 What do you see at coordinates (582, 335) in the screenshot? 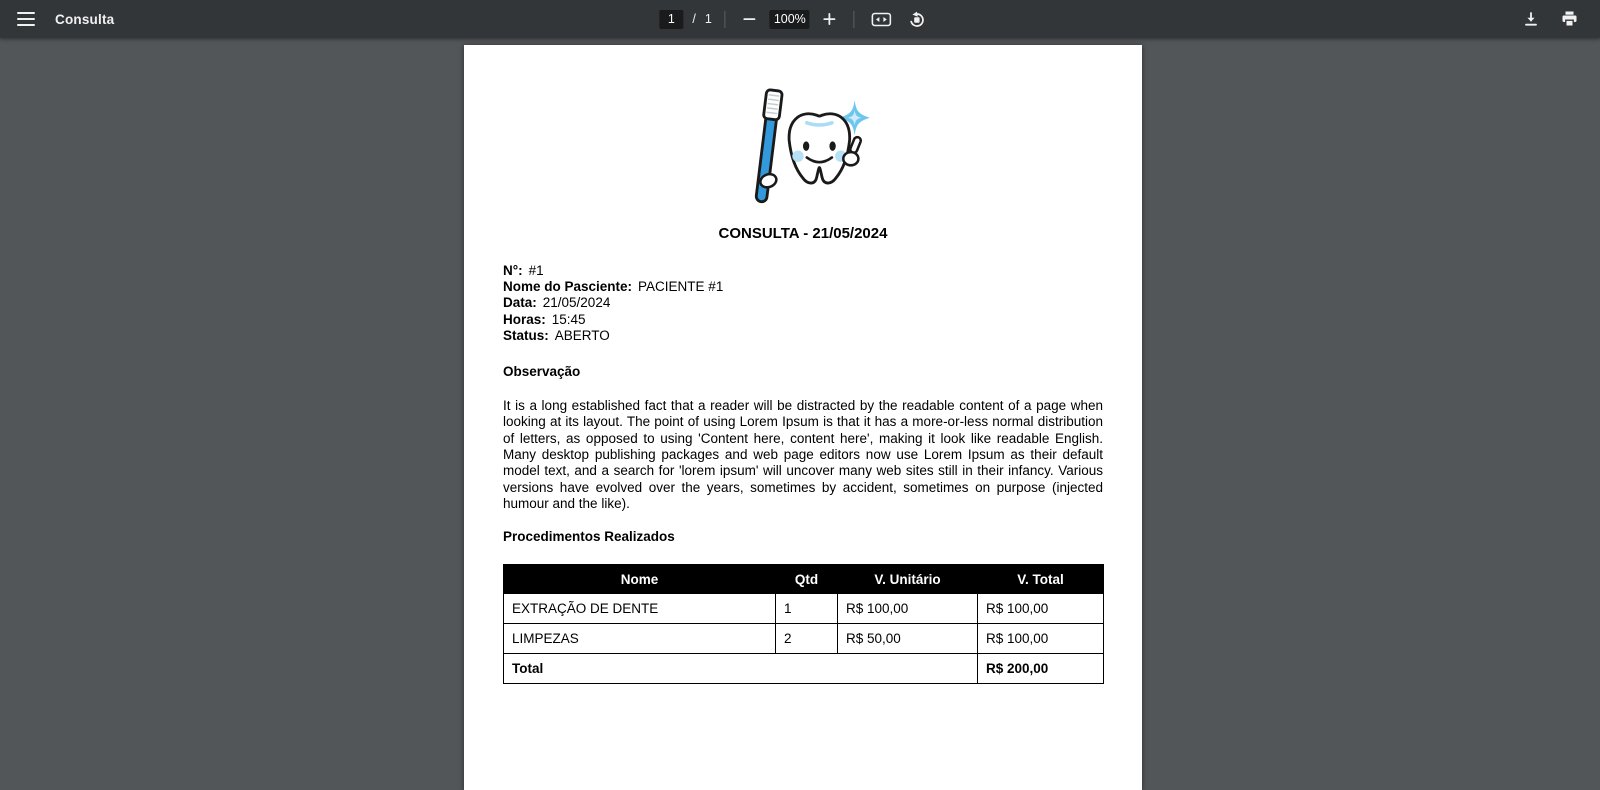
I see `field-value: ABERTO` at bounding box center [582, 335].